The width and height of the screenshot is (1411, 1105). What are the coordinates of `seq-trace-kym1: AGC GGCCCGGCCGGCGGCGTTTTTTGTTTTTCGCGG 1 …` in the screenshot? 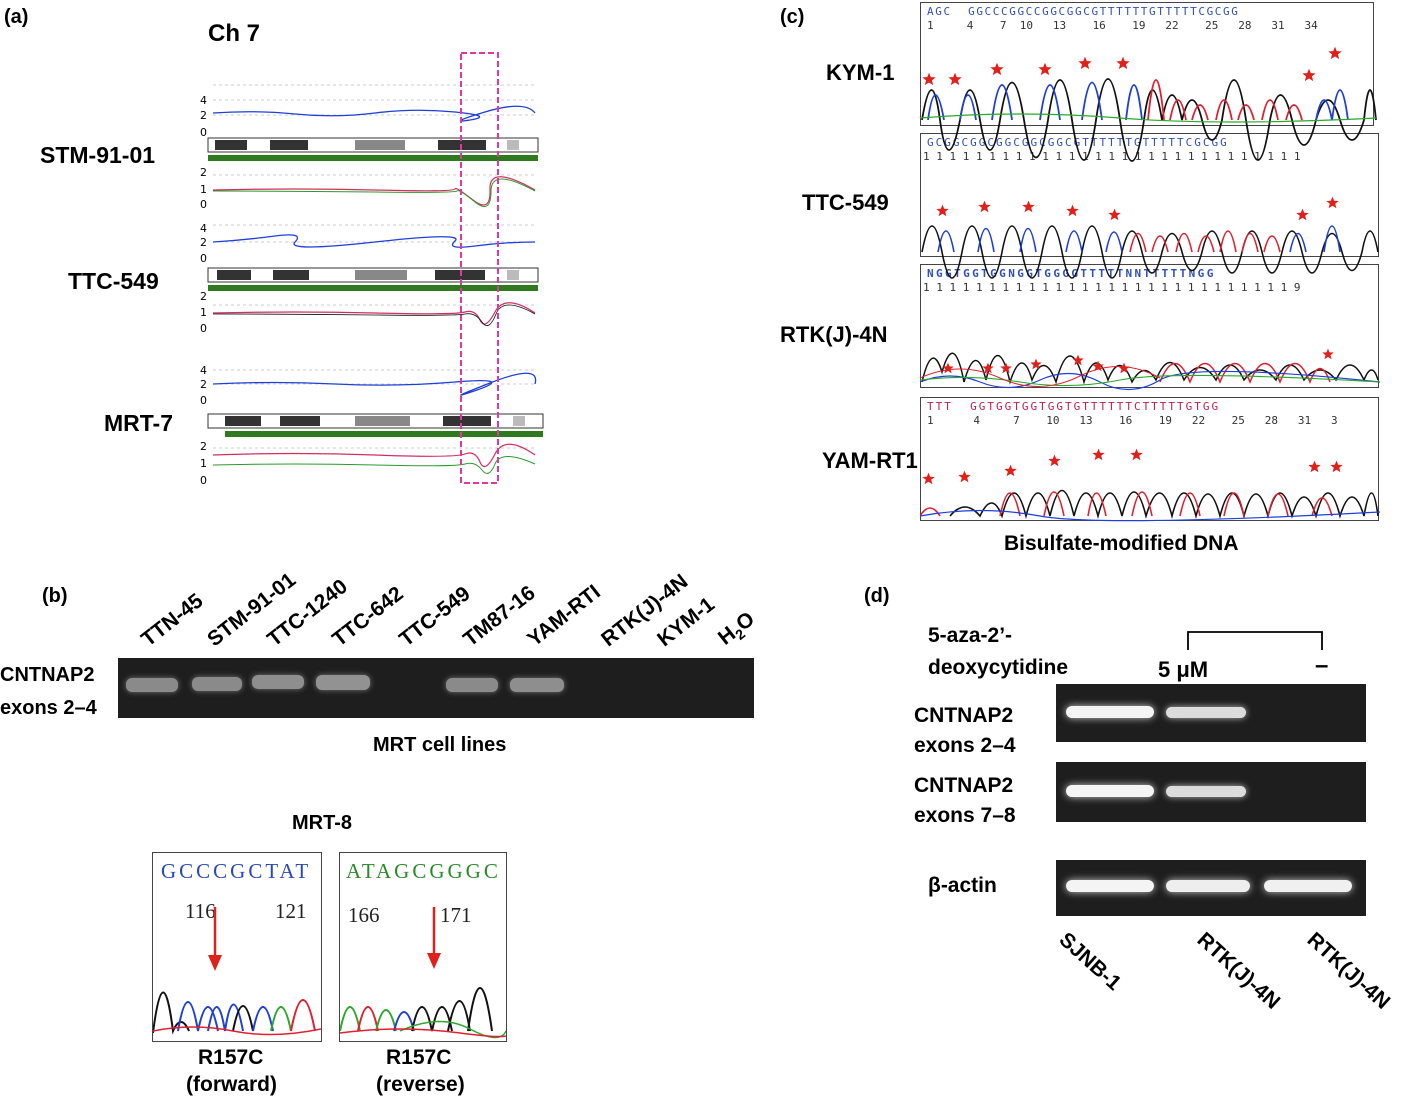 It's located at (1147, 64).